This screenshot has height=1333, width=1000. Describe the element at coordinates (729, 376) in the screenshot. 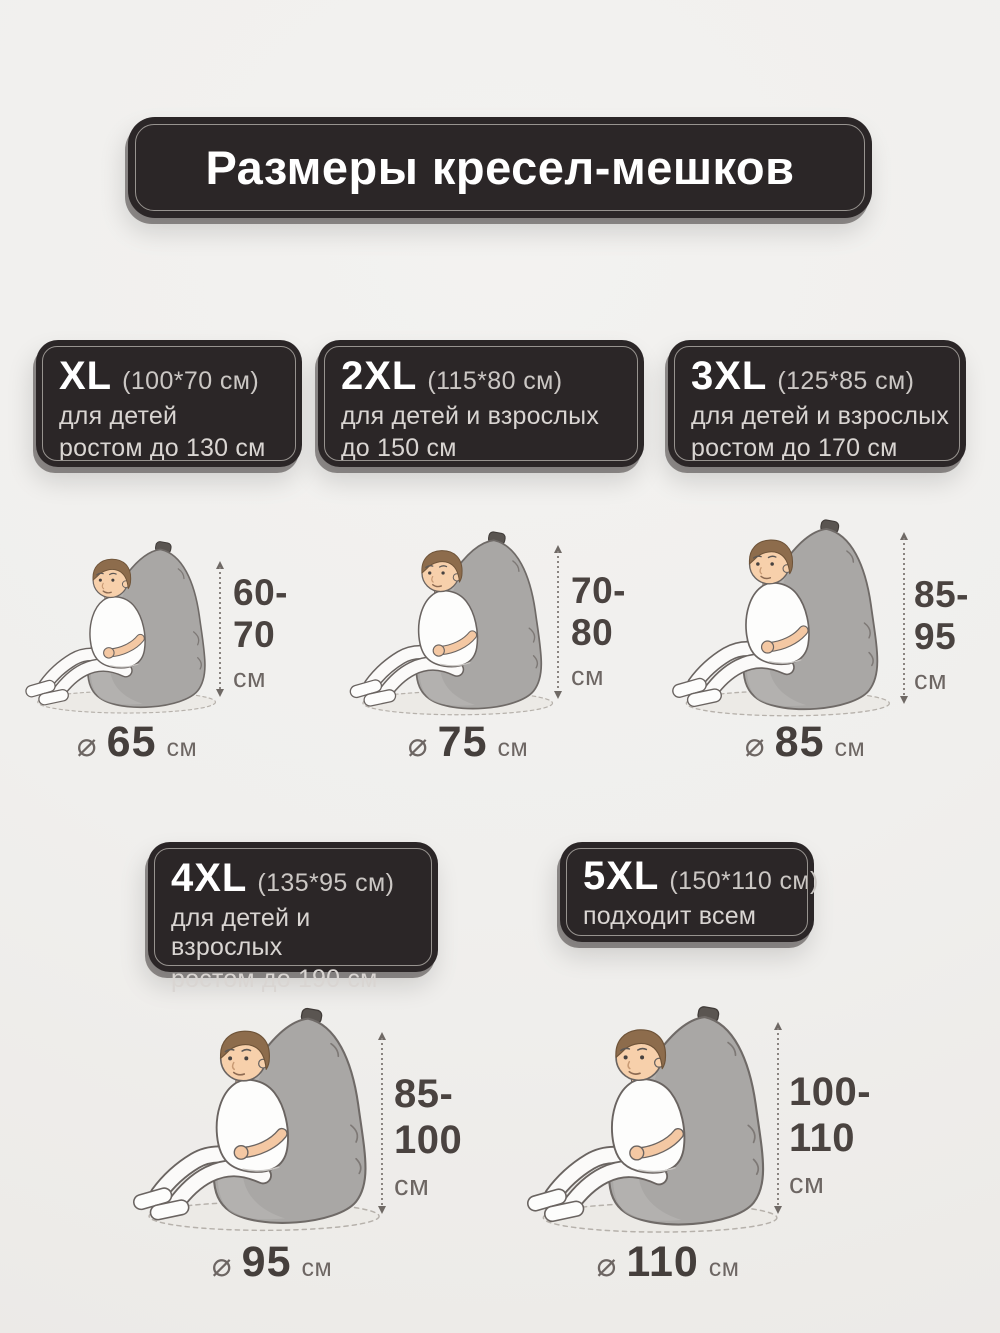

I see `size-label: 3XL` at that location.